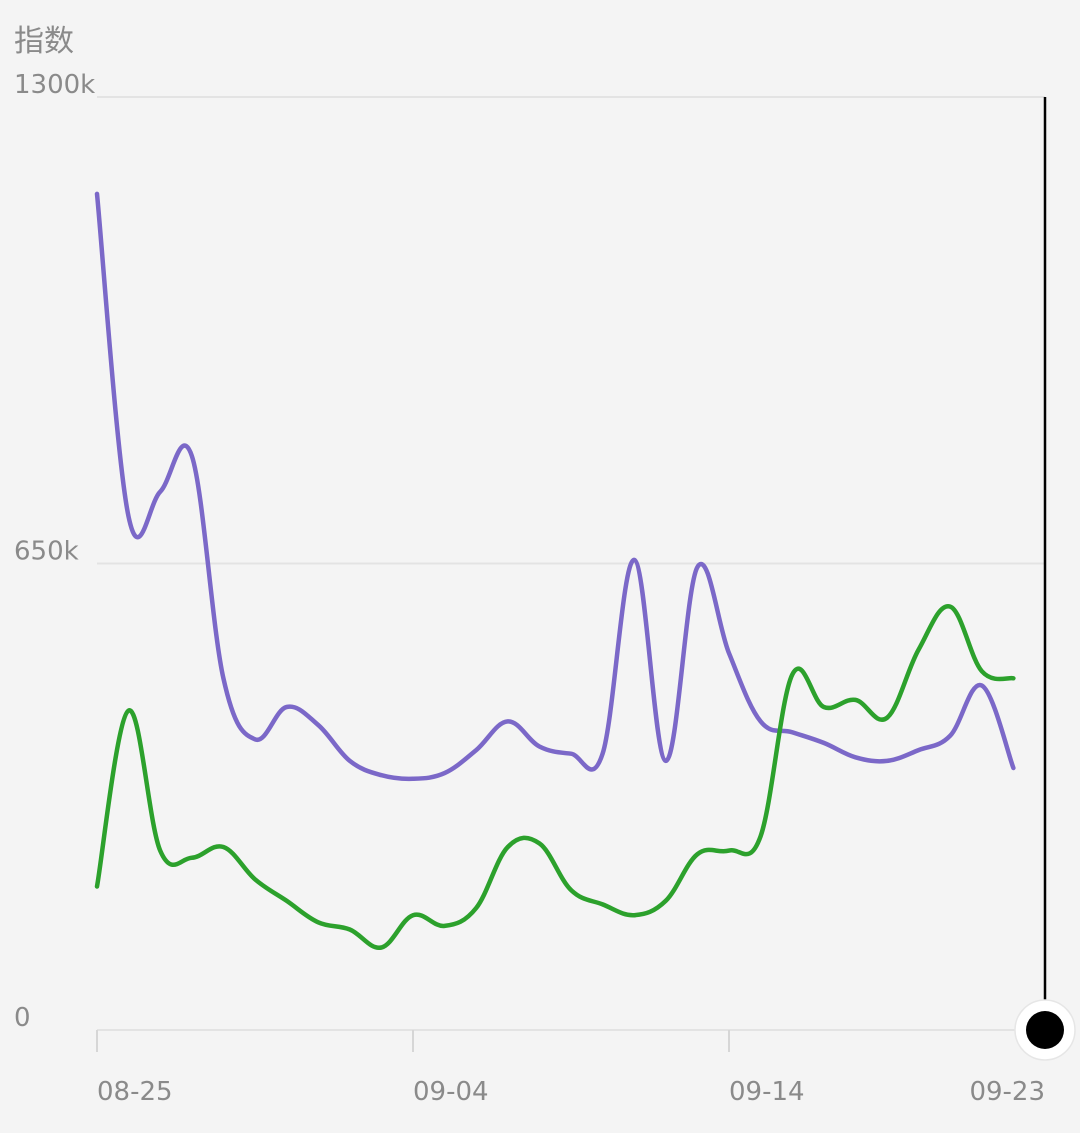  I want to click on x-tick-label: 09-23, so click(1007, 1092).